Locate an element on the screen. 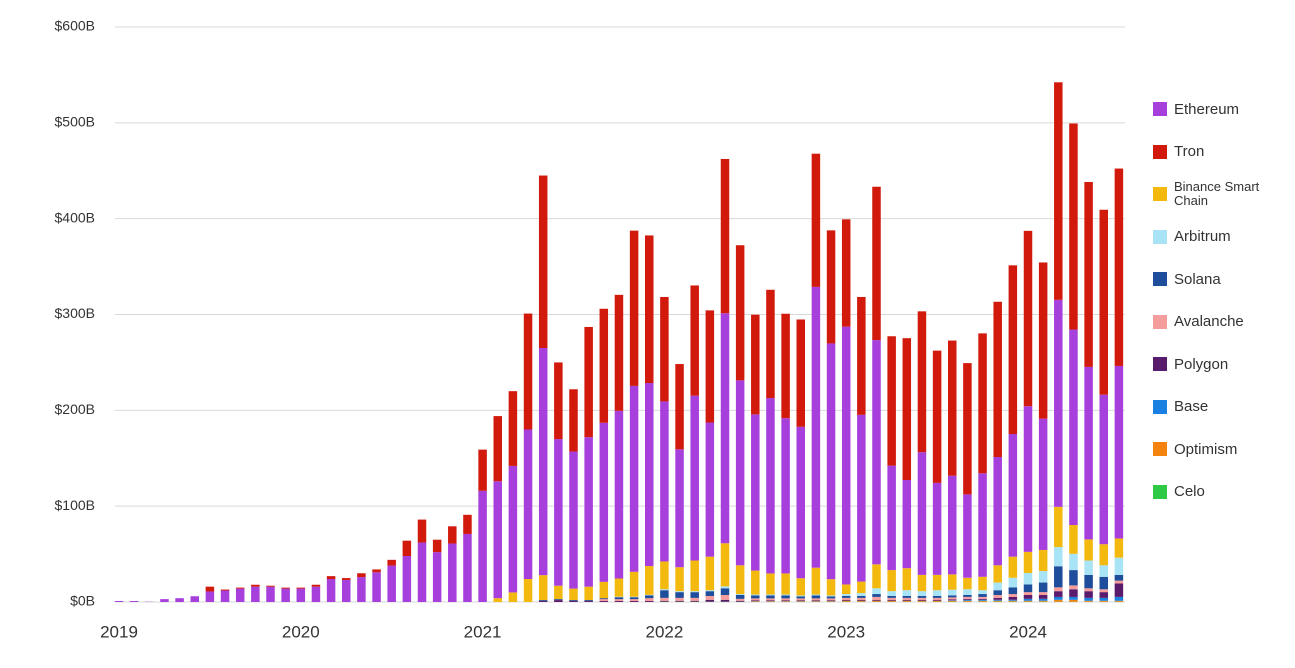 The height and width of the screenshot is (668, 1295). legend-item: Binance Smart Chain is located at coordinates (1223, 194).